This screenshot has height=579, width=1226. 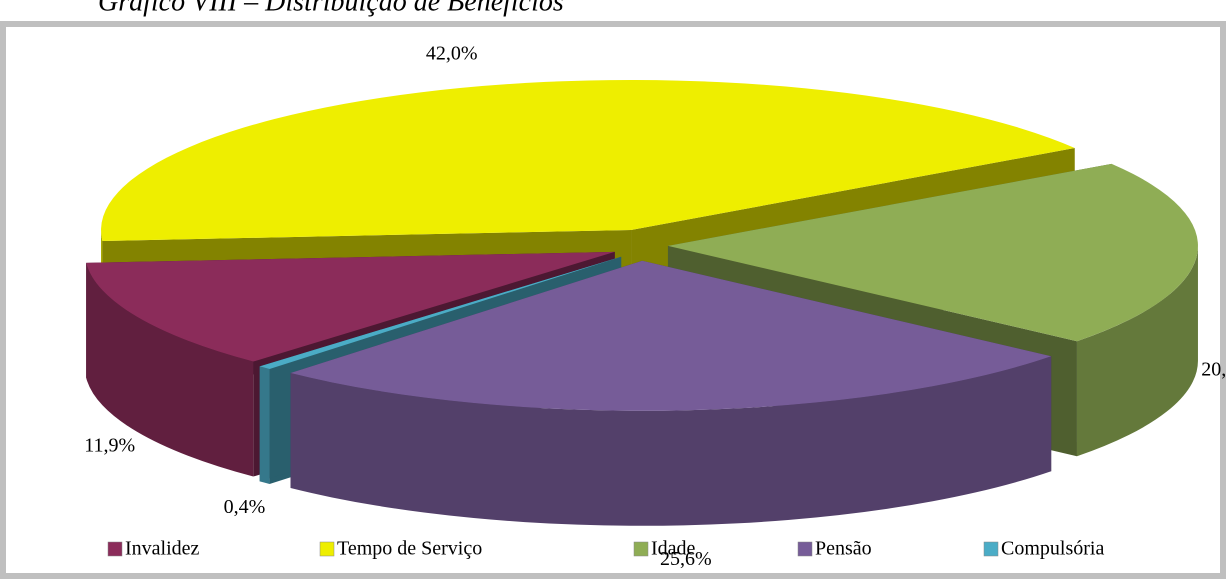 What do you see at coordinates (409, 549) in the screenshot?
I see `legend-label: Tempo de Serviço` at bounding box center [409, 549].